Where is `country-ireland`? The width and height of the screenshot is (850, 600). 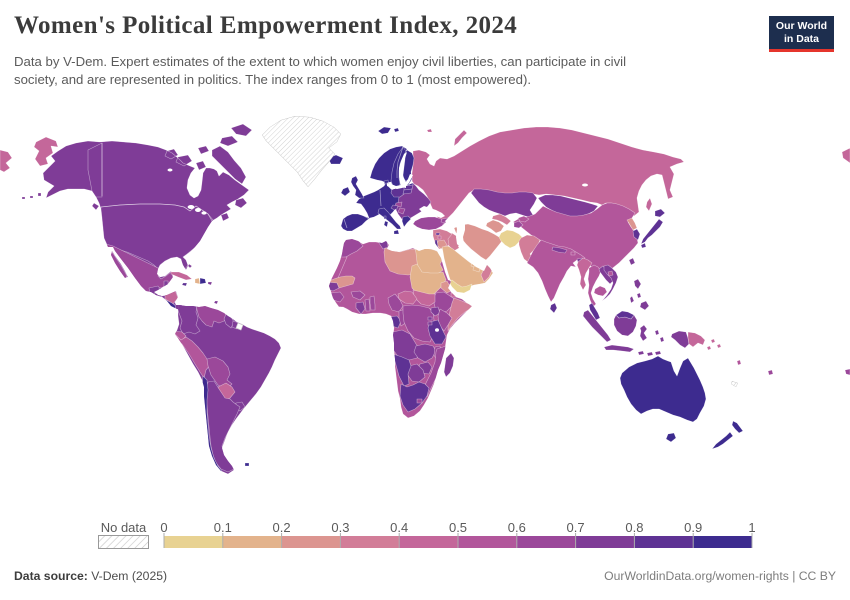 country-ireland is located at coordinates (345, 191).